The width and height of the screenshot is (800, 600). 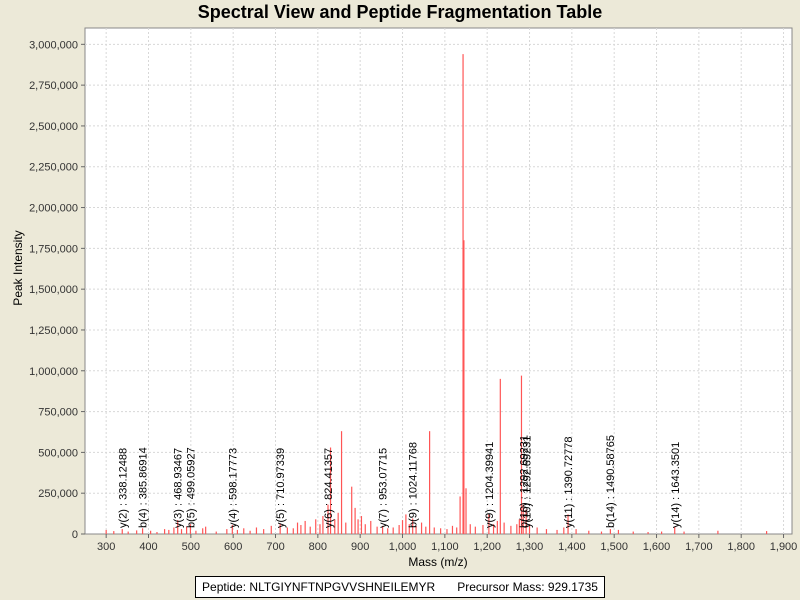 I want to click on fragment-label: y(6) : 824.41357, so click(x=329, y=488).